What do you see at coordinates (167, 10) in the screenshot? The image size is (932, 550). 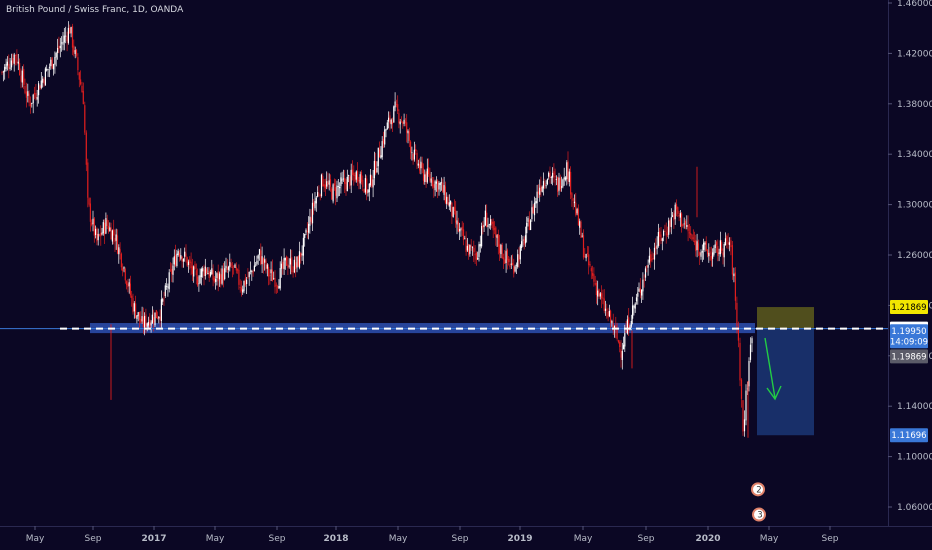 I see `broker-label: OANDA` at bounding box center [167, 10].